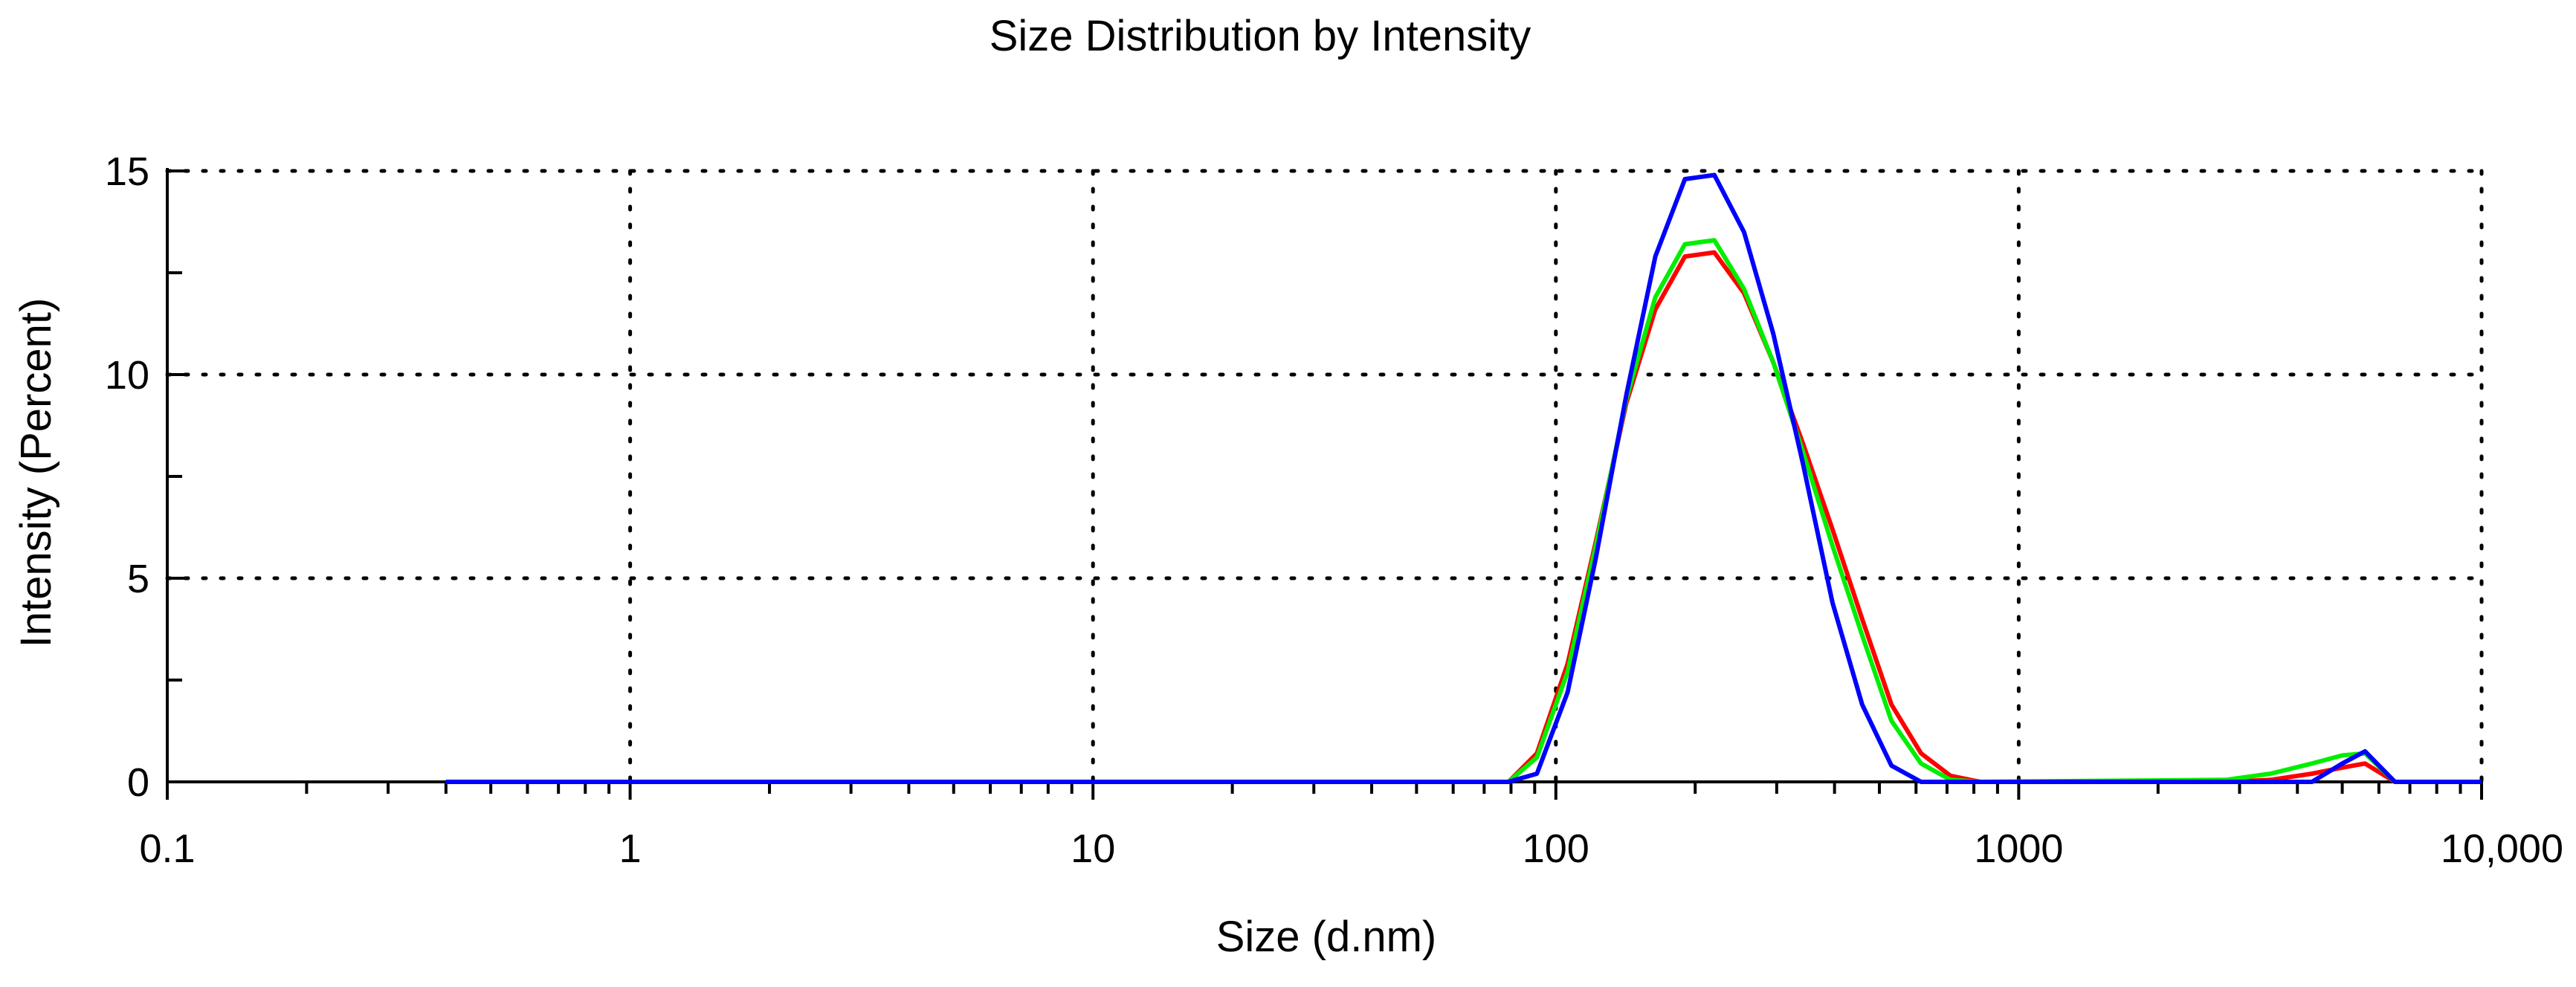  Describe the element at coordinates (1556, 848) in the screenshot. I see `x-tick-label: 100` at that location.